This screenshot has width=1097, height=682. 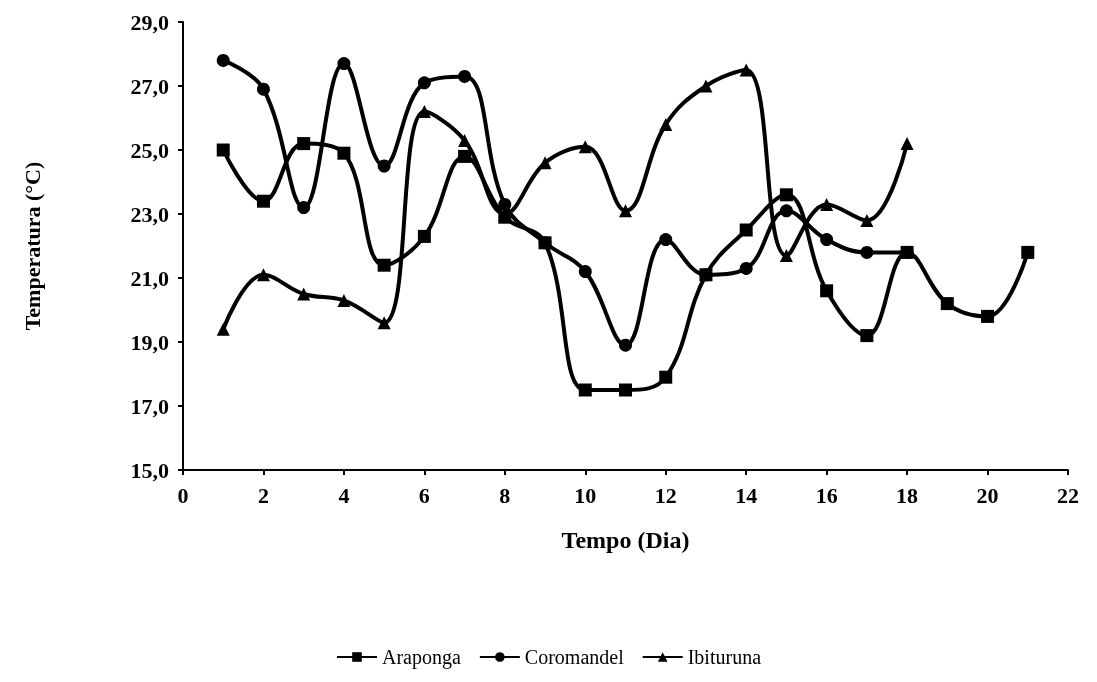 What do you see at coordinates (421, 657) in the screenshot?
I see `legend-label: Araponga` at bounding box center [421, 657].